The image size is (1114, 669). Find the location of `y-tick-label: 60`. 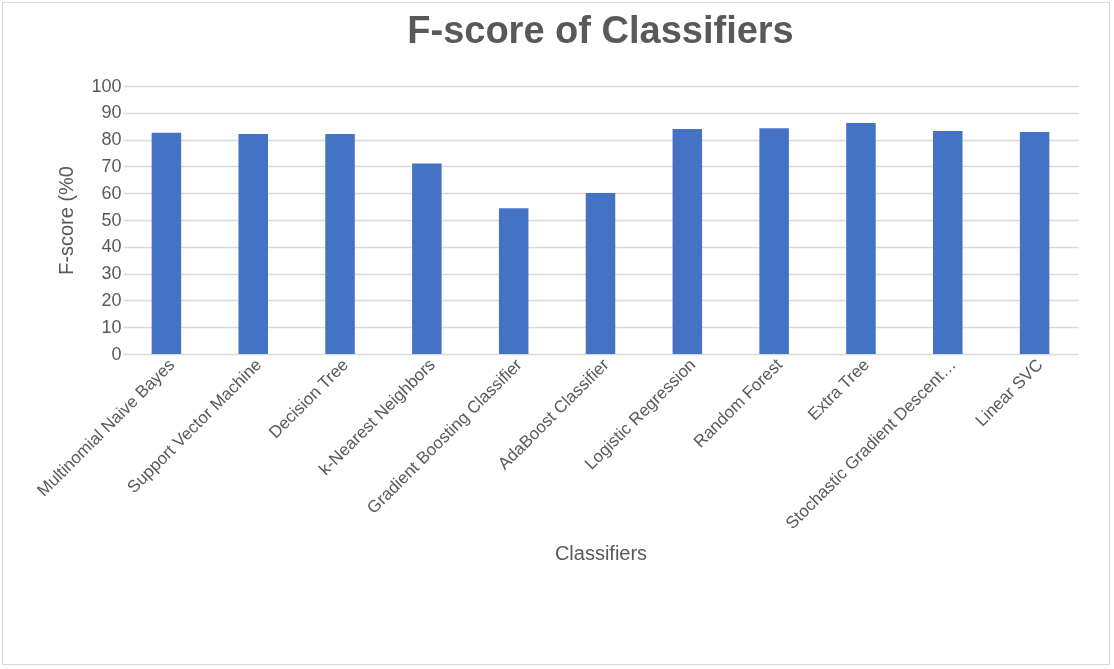

y-tick-label: 60 is located at coordinates (111, 192).